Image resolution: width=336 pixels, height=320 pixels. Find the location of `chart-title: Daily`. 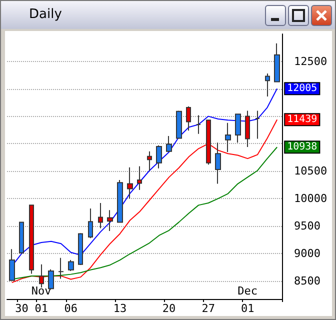

chart-title: Daily is located at coordinates (45, 14).